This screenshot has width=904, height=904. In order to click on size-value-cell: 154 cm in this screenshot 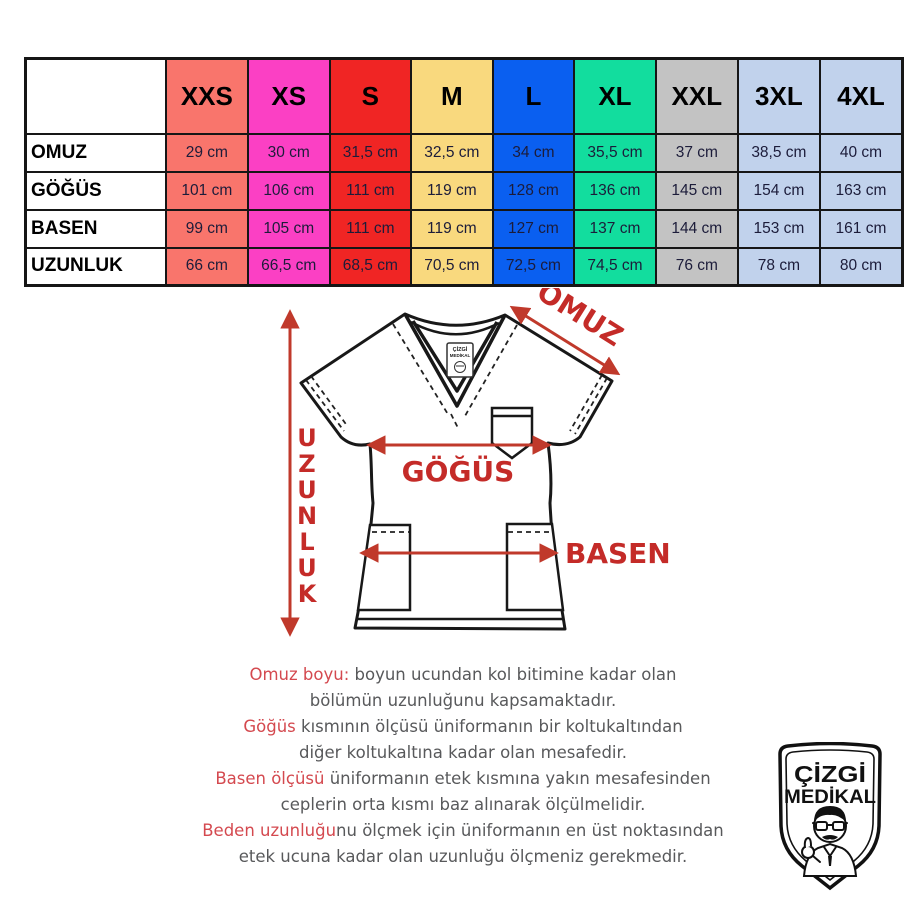, I will do `click(778, 190)`.